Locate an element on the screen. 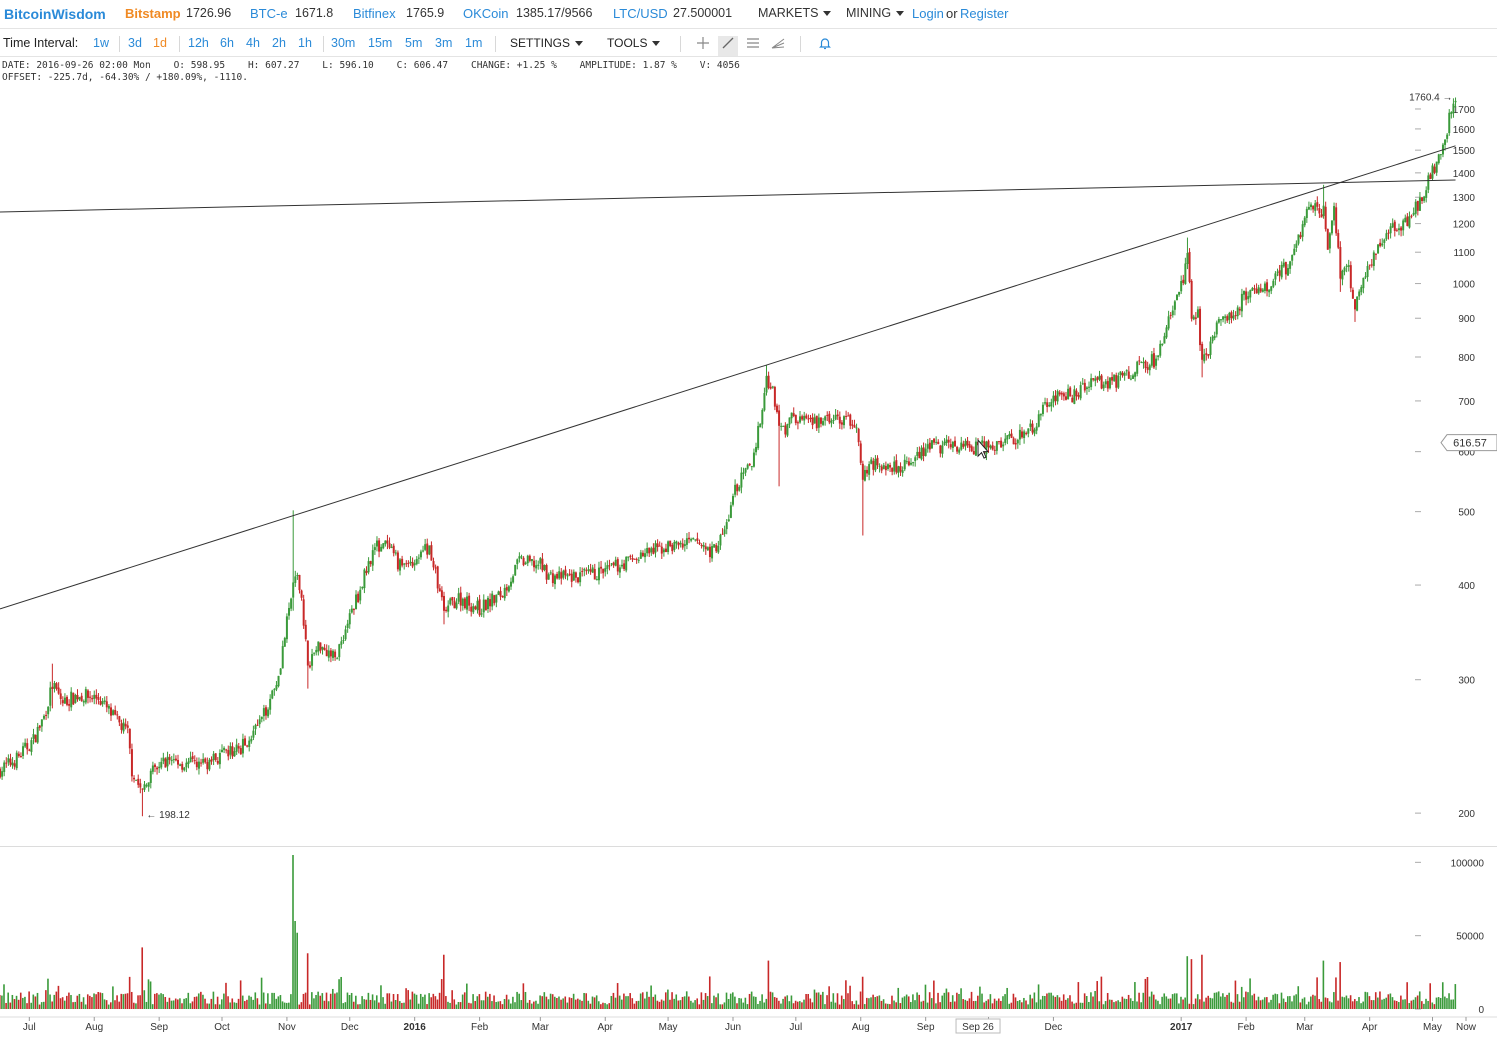 This screenshot has width=1497, height=1040. interval-4h: 4h is located at coordinates (253, 43).